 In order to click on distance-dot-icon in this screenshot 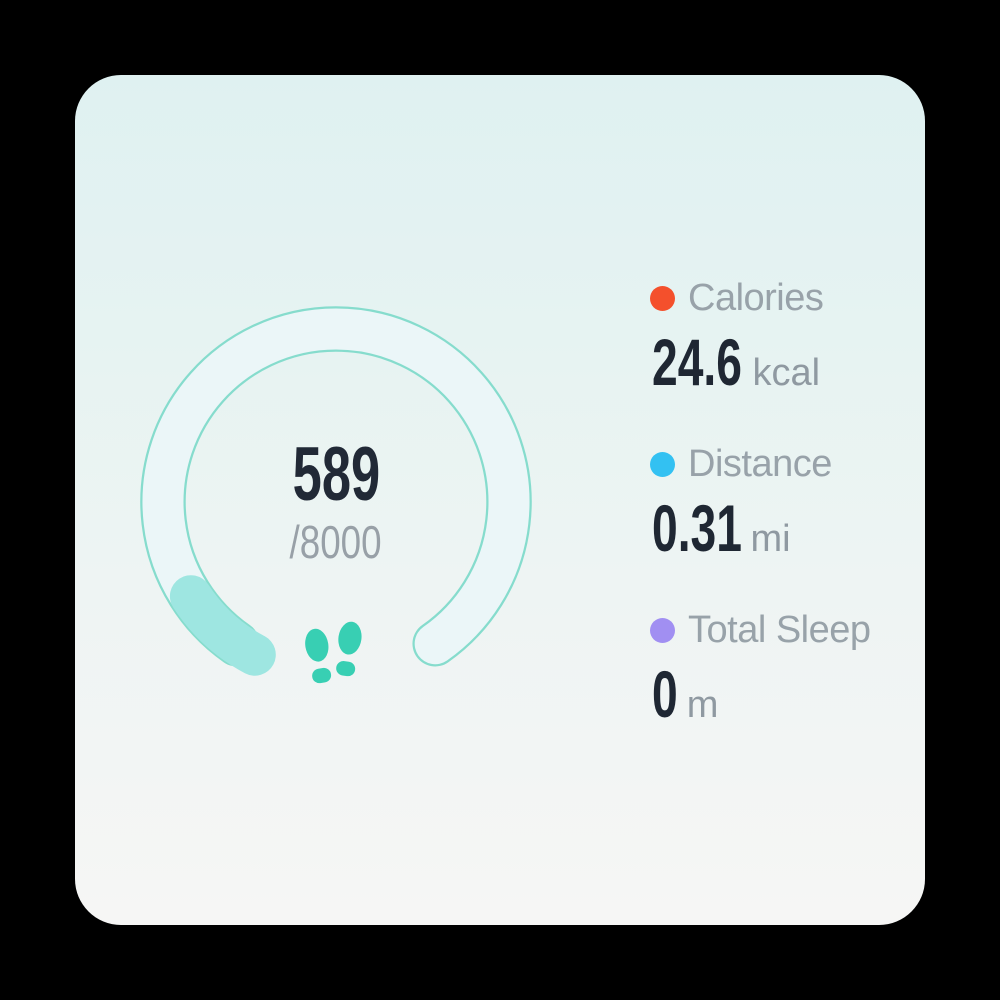, I will do `click(662, 464)`.